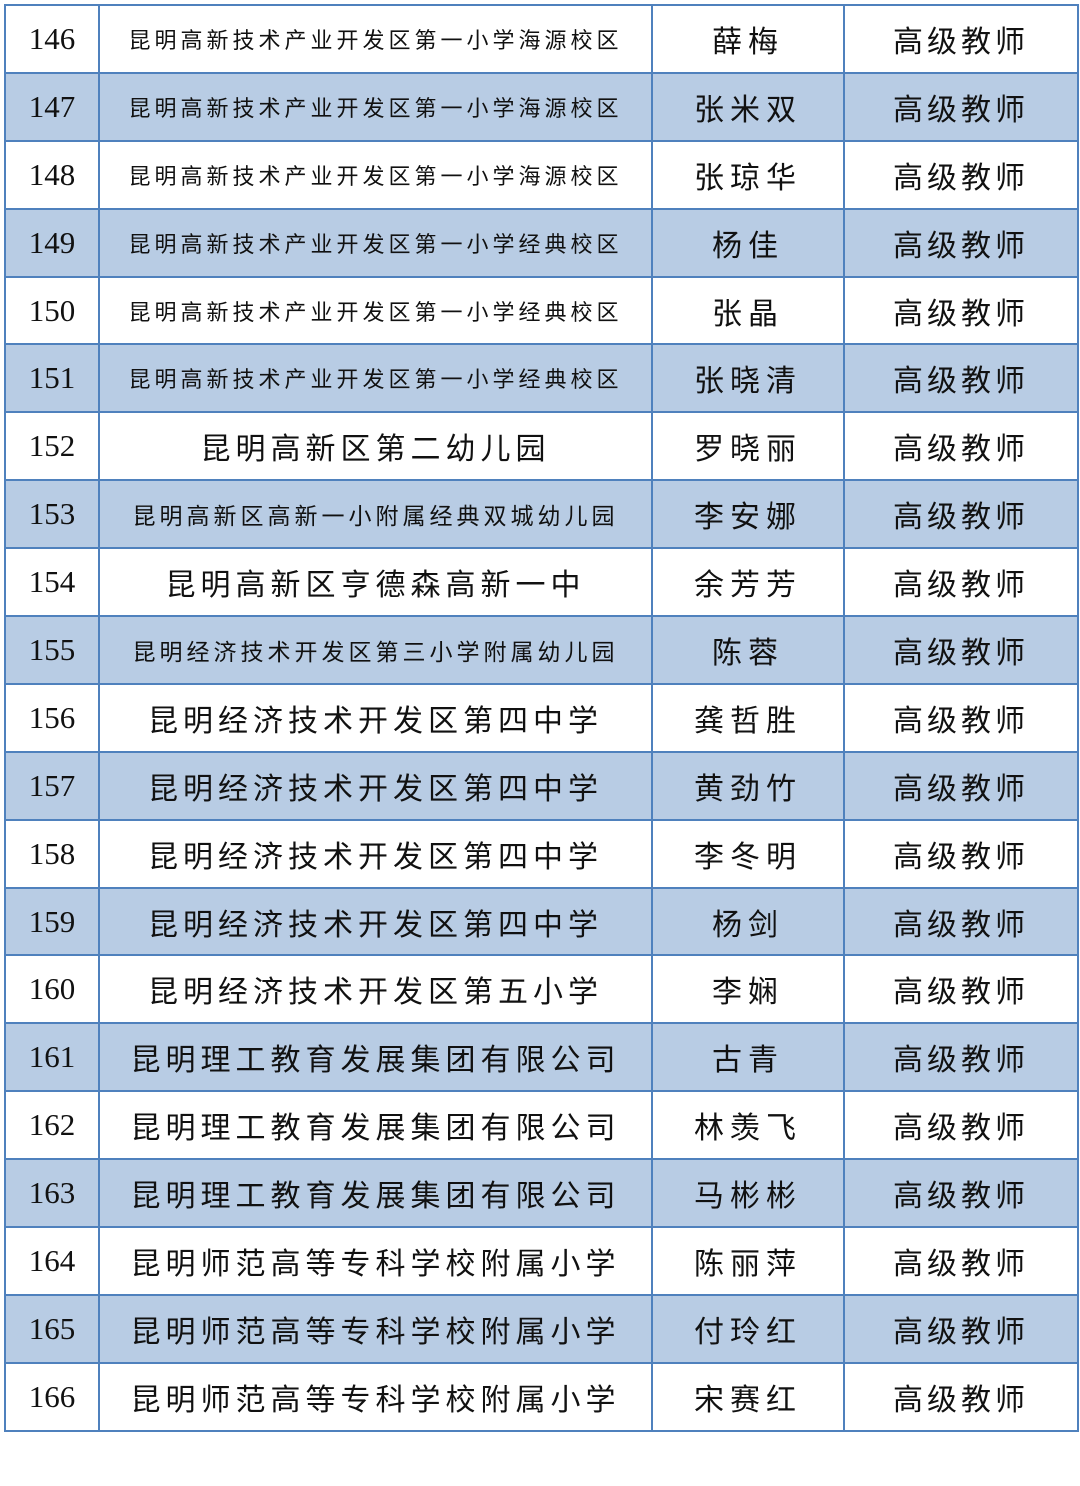 The height and width of the screenshot is (1486, 1080). What do you see at coordinates (52, 921) in the screenshot?
I see `row-number: 159` at bounding box center [52, 921].